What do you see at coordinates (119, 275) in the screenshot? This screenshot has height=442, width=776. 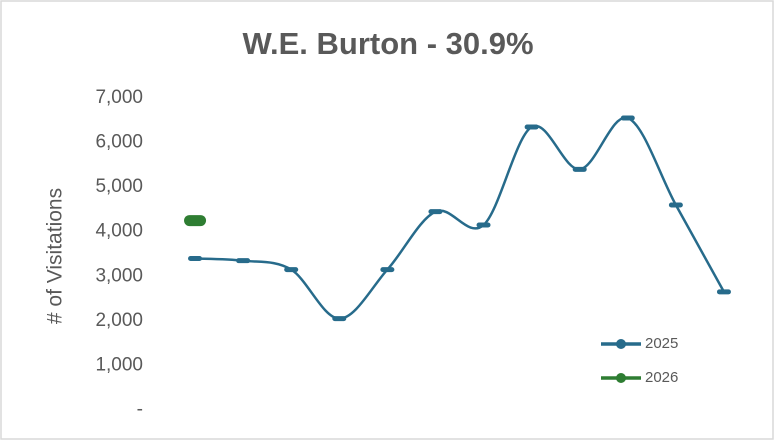 I see `y-tick-label: 3,000` at bounding box center [119, 275].